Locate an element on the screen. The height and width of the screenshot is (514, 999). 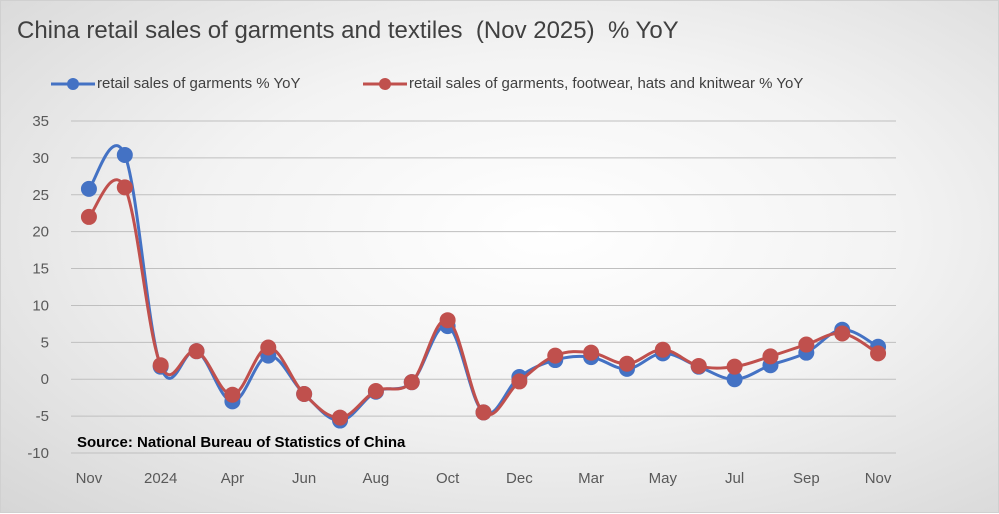
legend-swatch-garments-footwear is located at coordinates (385, 83).